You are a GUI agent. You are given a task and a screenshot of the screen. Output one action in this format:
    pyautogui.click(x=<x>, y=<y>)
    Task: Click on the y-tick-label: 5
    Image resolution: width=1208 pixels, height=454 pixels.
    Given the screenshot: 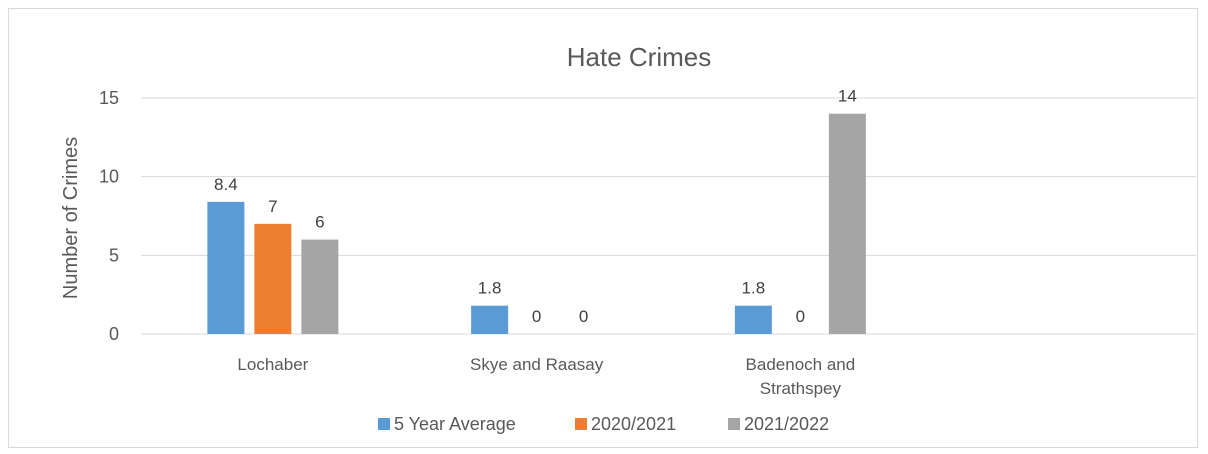 What is the action you would take?
    pyautogui.click(x=114, y=255)
    